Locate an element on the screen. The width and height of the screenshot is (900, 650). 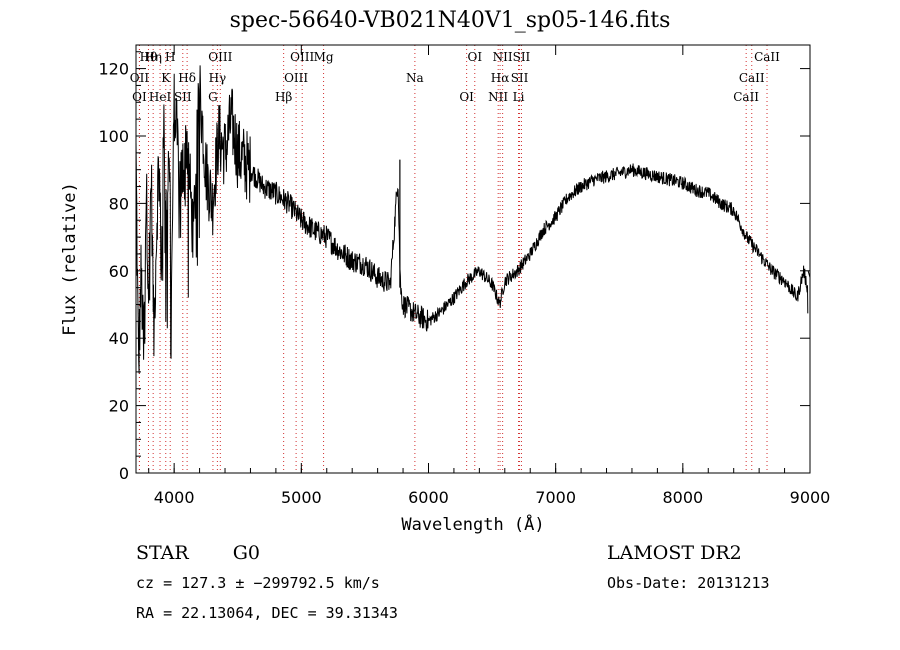
y-axis-label: Flux (relative) is located at coordinates (70, 259).